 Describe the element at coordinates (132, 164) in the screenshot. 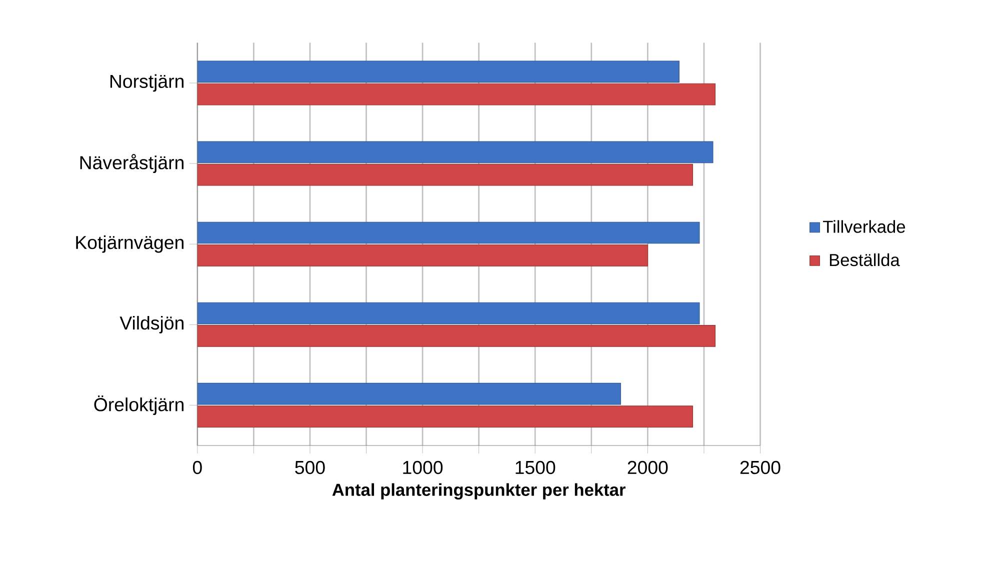

I see `y-tick-label: Näveråstjärn` at that location.